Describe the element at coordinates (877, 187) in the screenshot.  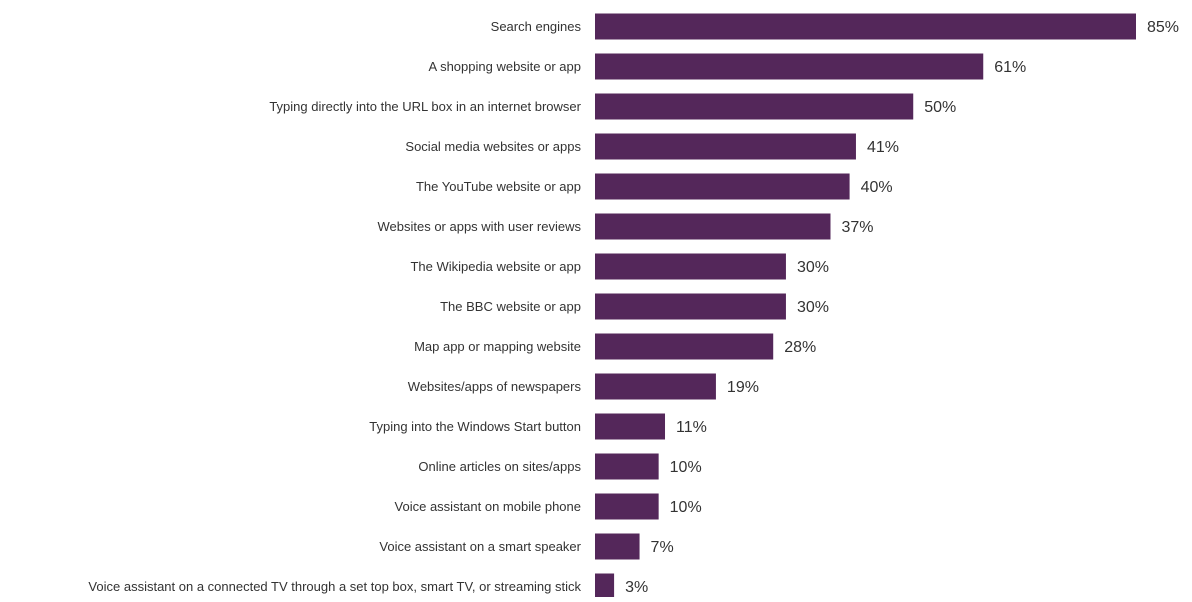
I see `data-label: 40%` at that location.